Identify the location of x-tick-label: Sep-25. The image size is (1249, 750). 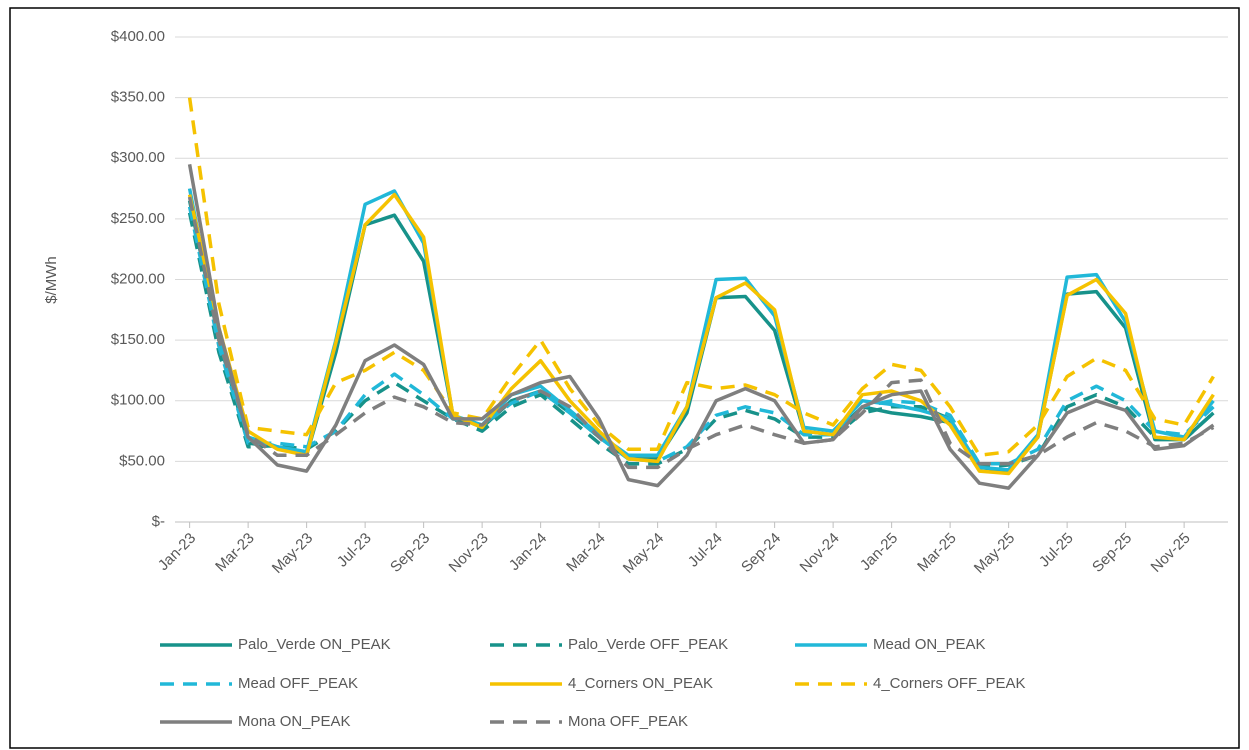
(1112, 553).